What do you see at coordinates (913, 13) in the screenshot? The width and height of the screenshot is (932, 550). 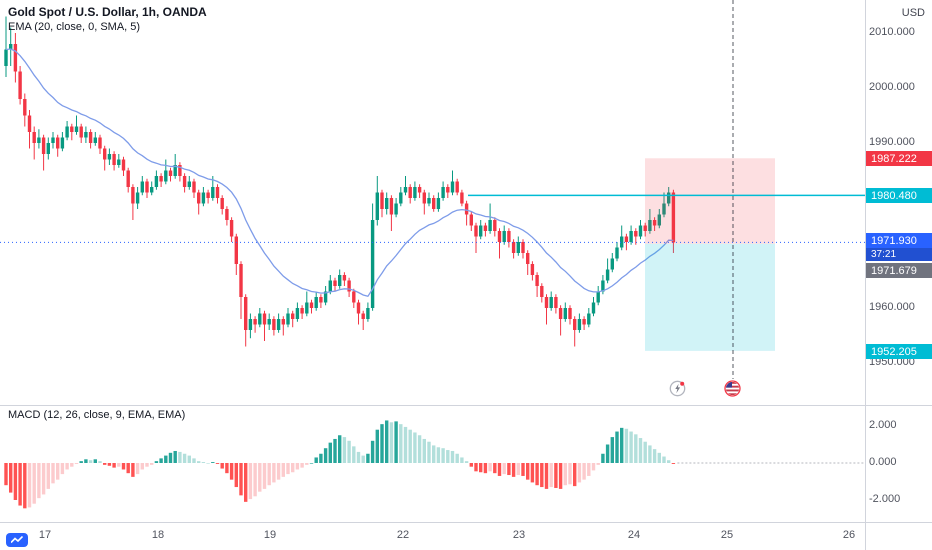 I see `axis-currency-label: USD` at bounding box center [913, 13].